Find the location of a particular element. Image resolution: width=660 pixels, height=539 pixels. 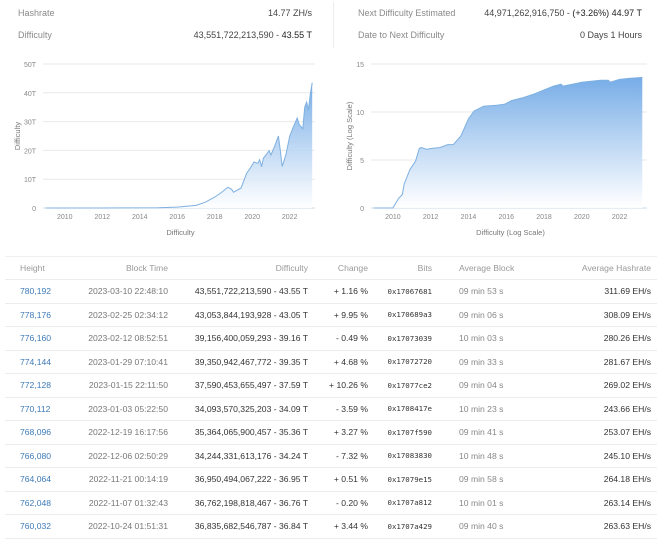

svg-text: Difficulty is located at coordinates (180, 232).